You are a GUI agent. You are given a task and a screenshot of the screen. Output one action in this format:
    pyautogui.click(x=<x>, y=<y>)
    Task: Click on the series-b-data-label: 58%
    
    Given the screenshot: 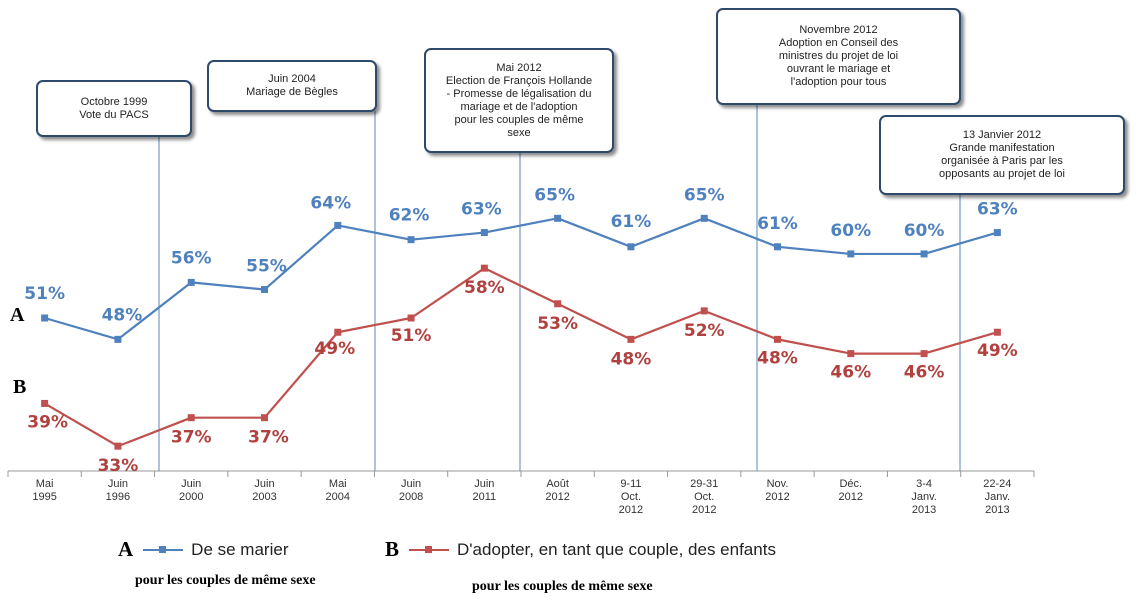 What is the action you would take?
    pyautogui.click(x=484, y=288)
    